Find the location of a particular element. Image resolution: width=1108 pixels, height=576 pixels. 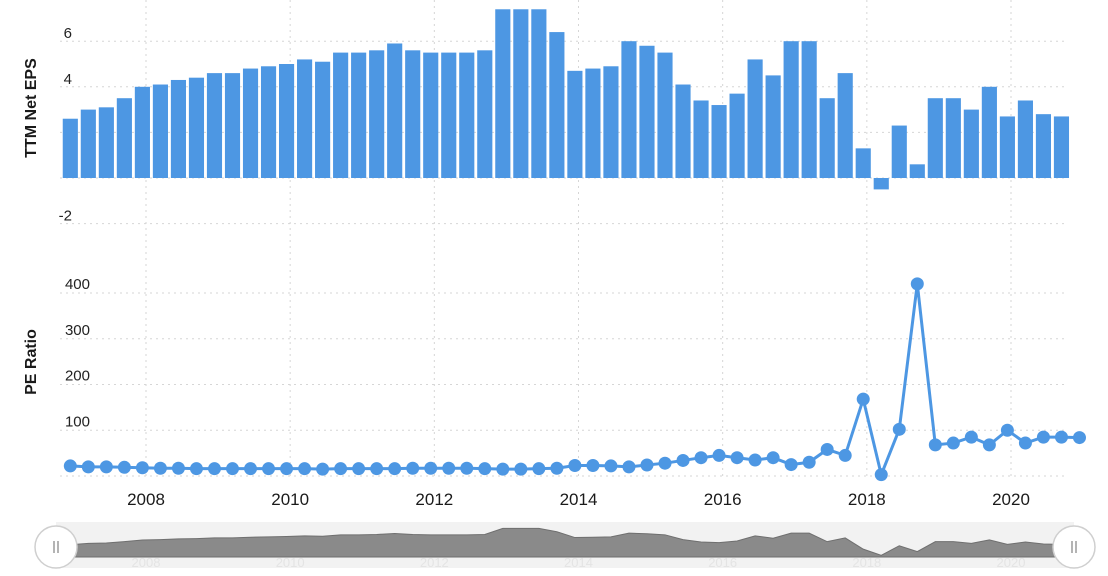

navigator-handle-left is located at coordinates (56, 547).